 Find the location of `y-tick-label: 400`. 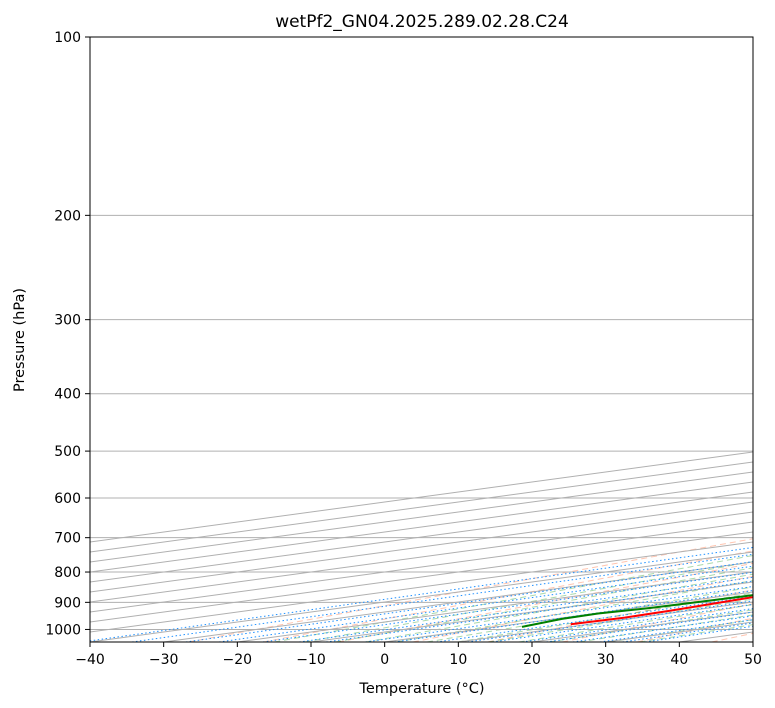

y-tick-label: 400 is located at coordinates (67, 395).